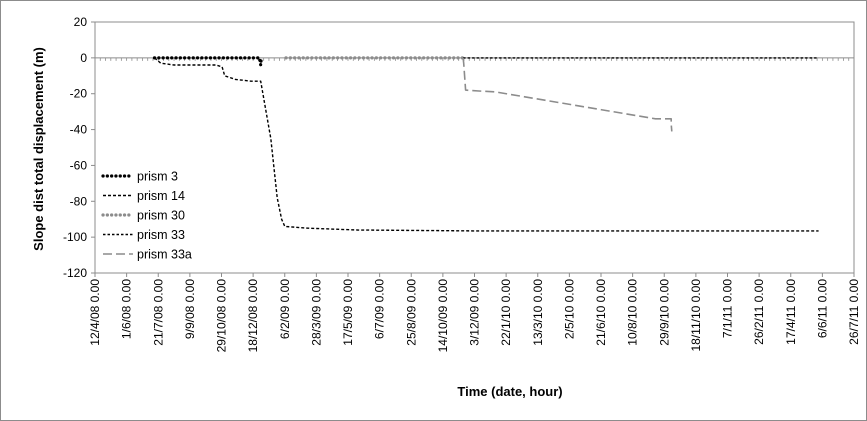  Describe the element at coordinates (411, 312) in the screenshot. I see `x-tick-label: 25/8/09 0.00` at that location.